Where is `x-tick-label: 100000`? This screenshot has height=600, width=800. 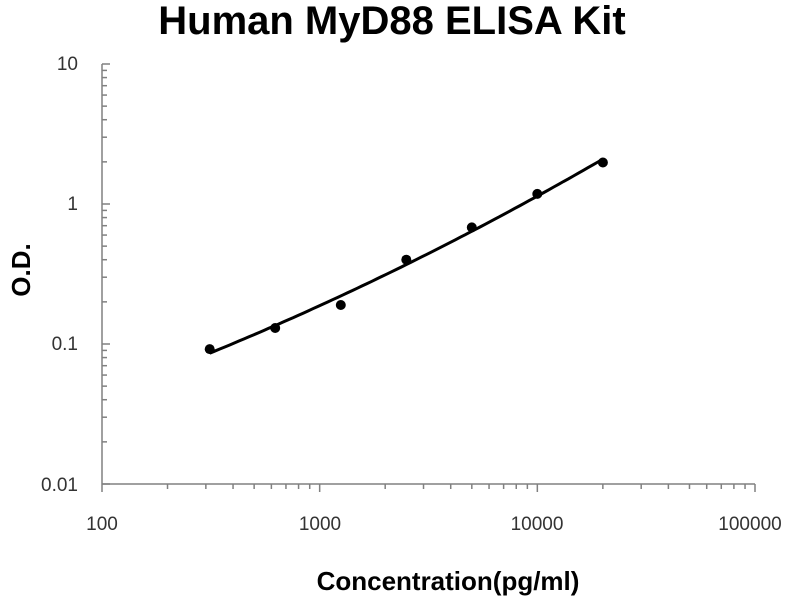
x-tick-label: 100000 is located at coordinates (749, 524).